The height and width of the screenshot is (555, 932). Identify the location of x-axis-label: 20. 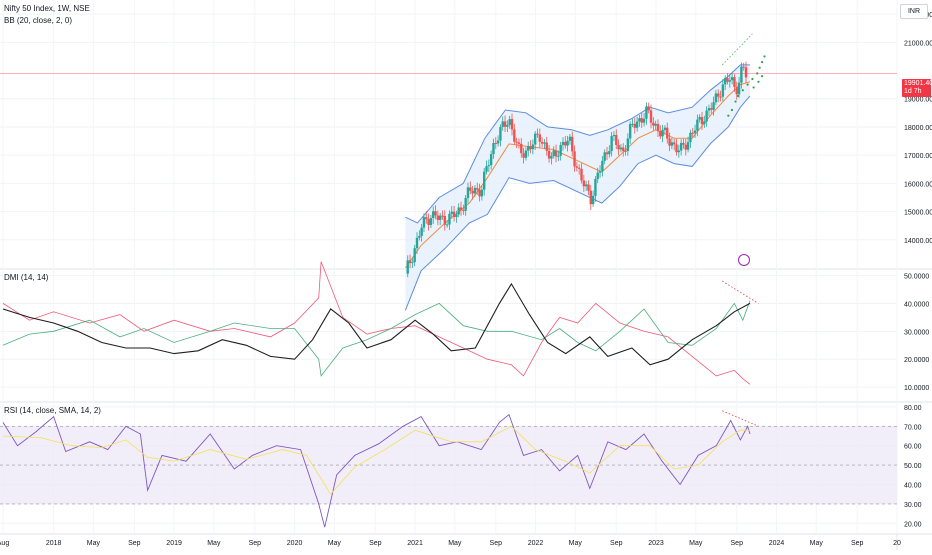
(897, 543).